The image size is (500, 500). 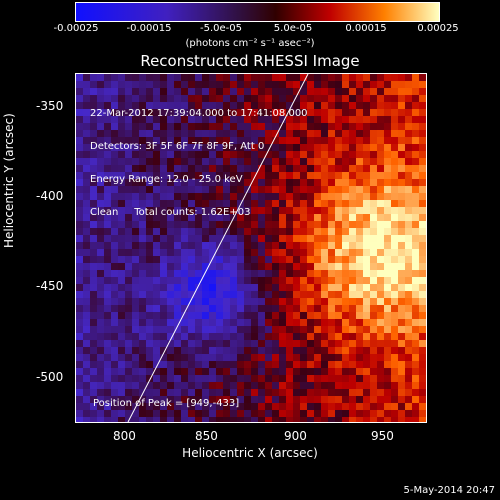 What do you see at coordinates (50, 286) in the screenshot?
I see `y-tick: -450` at bounding box center [50, 286].